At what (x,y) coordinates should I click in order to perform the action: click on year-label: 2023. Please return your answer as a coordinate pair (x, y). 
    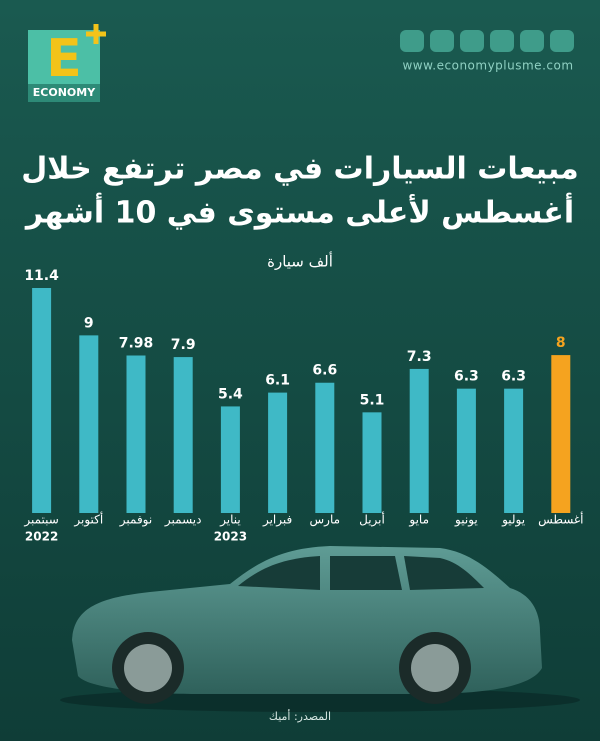
    Looking at the image, I should click on (230, 537).